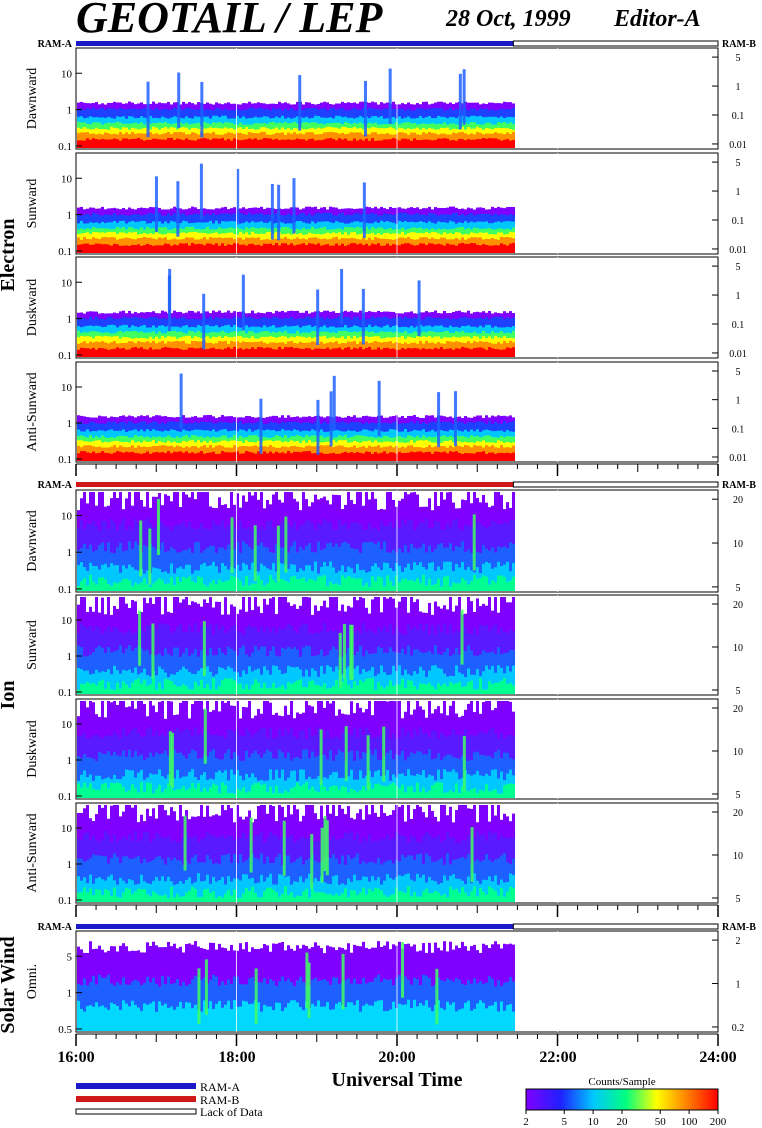 The image size is (762, 1128). What do you see at coordinates (65, 460) in the screenshot?
I see `y-tick-label: 0.1` at bounding box center [65, 460].